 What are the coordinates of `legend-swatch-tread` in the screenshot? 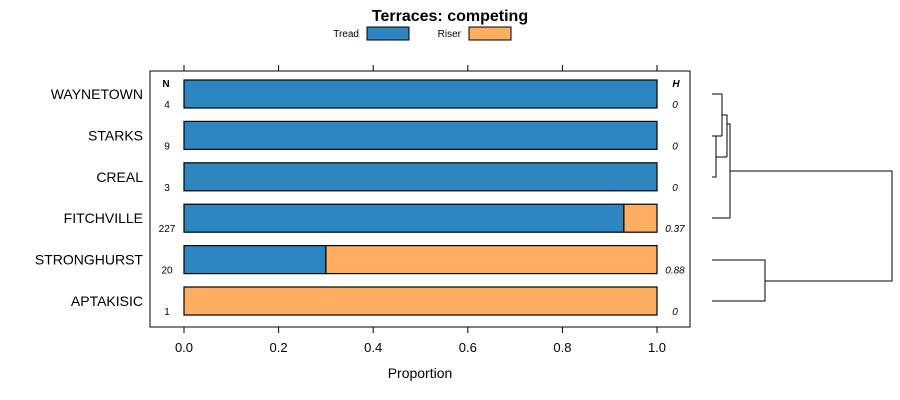 It's located at (388, 33).